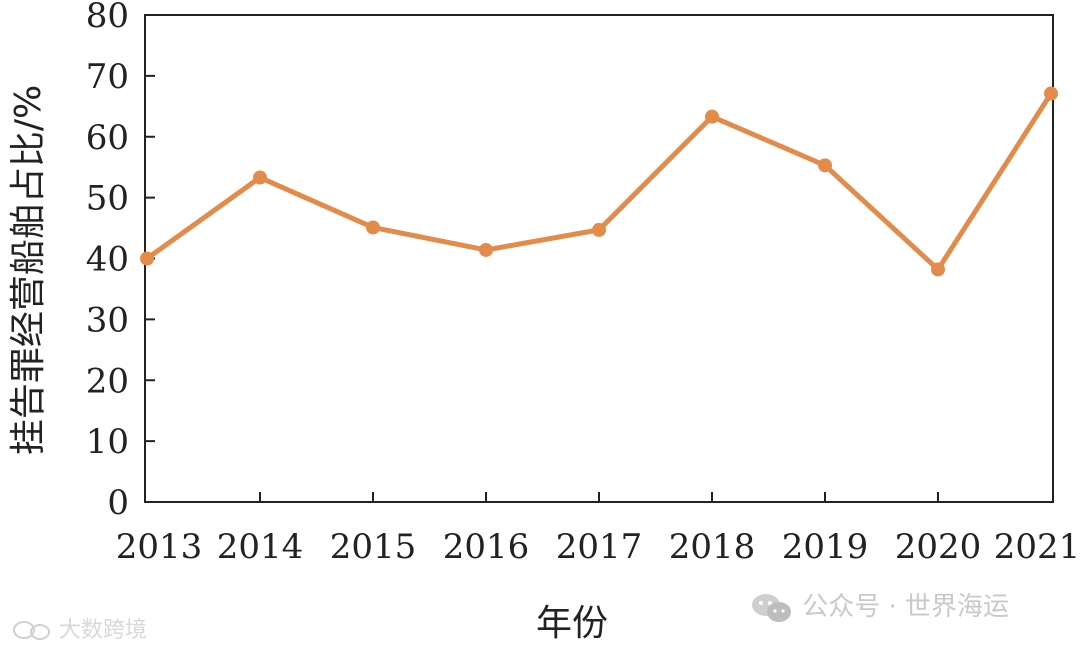 The image size is (1080, 647). Describe the element at coordinates (107, 138) in the screenshot. I see `y-tick-label: 60` at that location.